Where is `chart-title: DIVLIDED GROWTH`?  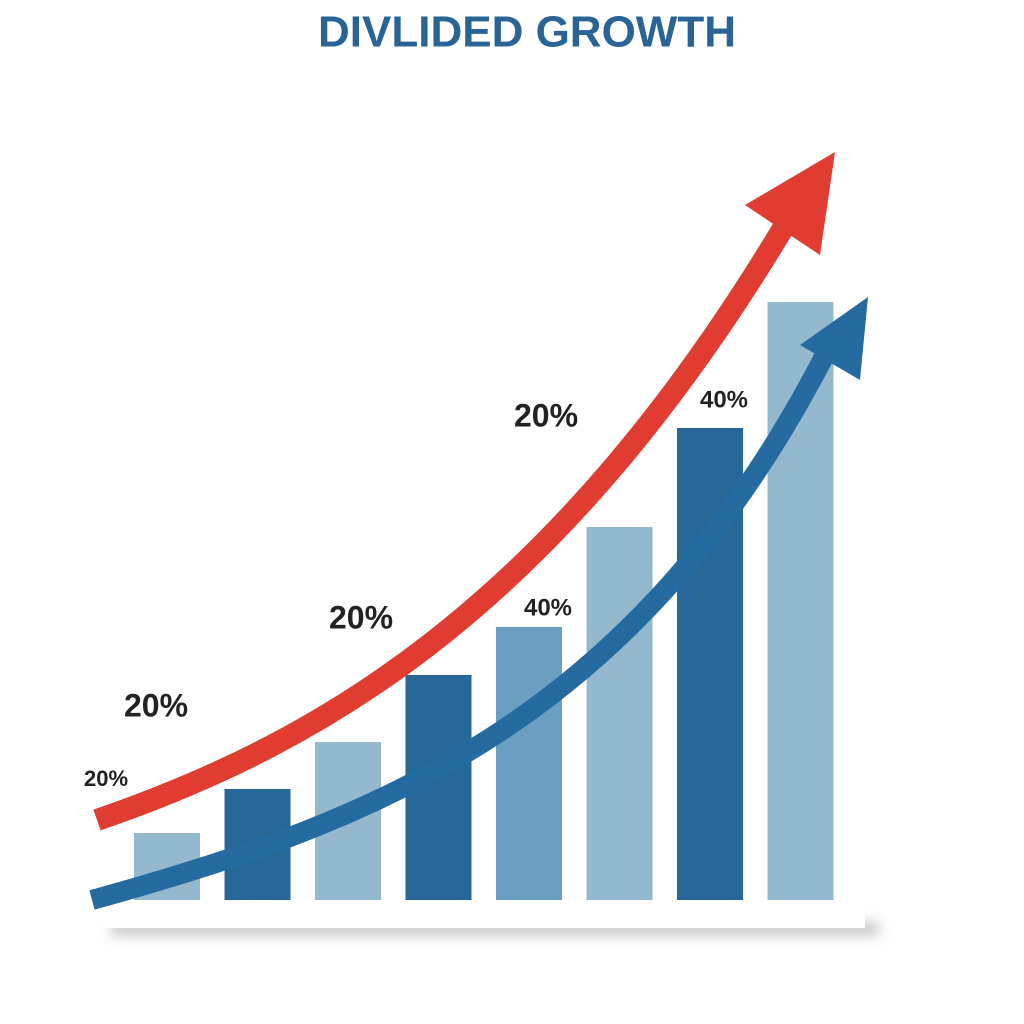
chart-title: DIVLIDED GROWTH is located at coordinates (527, 32).